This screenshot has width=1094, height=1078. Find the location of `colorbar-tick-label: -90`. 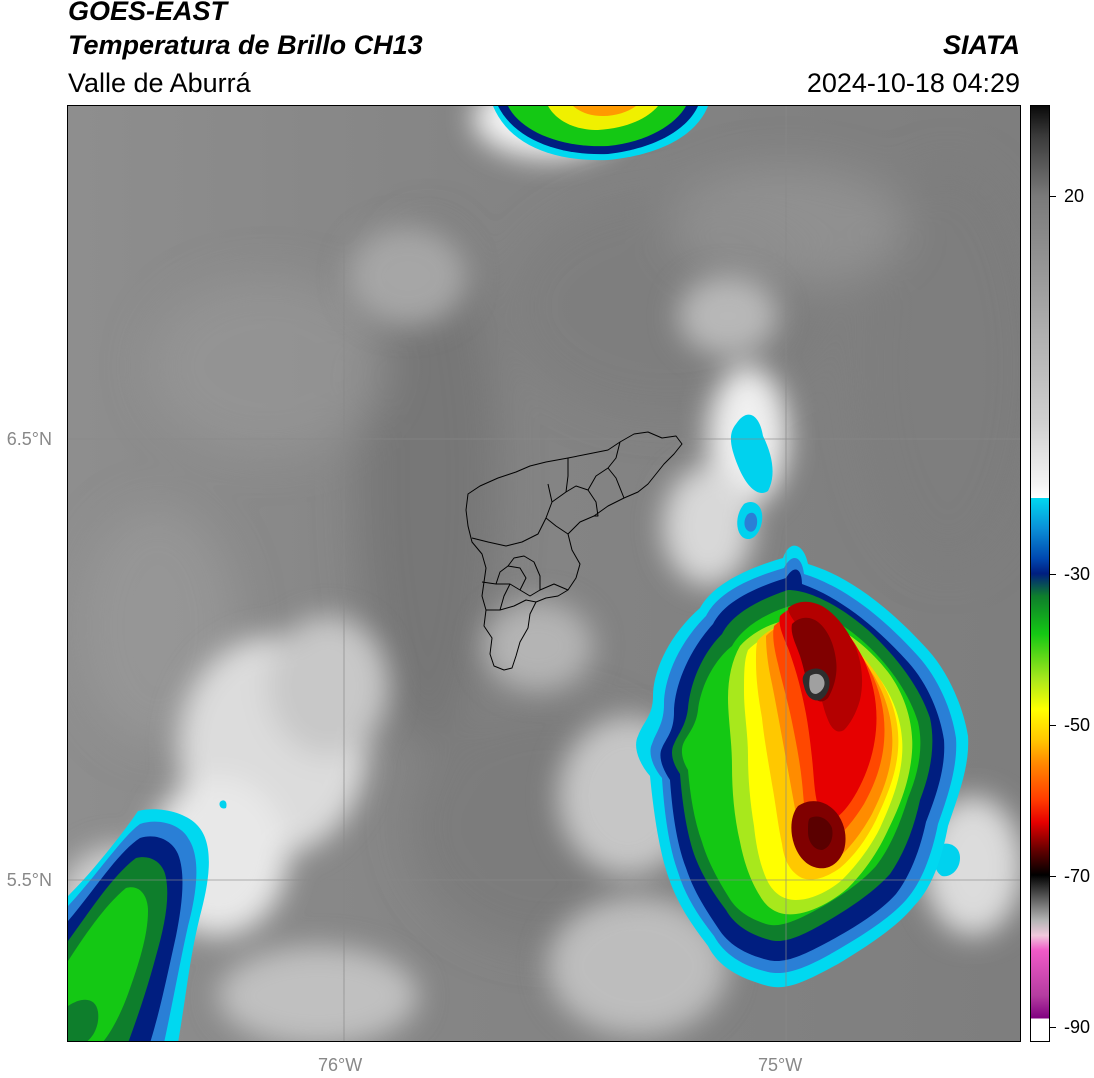

colorbar-tick-label: -90 is located at coordinates (1077, 1026).